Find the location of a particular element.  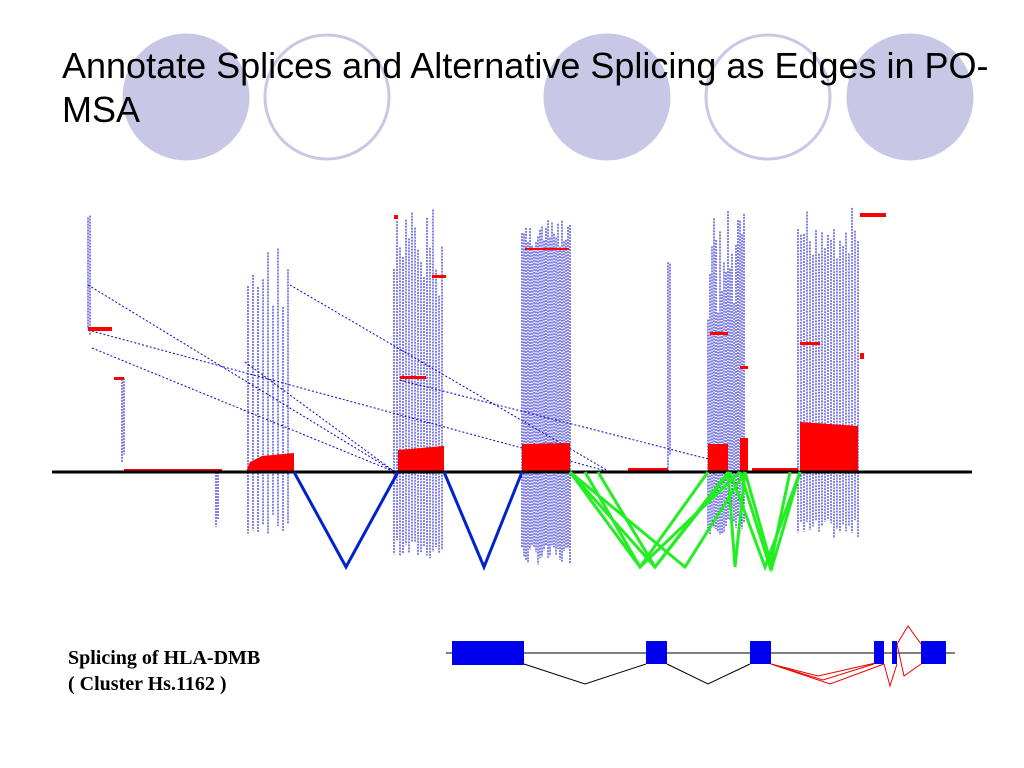

decorative-circles is located at coordinates (548, 97).